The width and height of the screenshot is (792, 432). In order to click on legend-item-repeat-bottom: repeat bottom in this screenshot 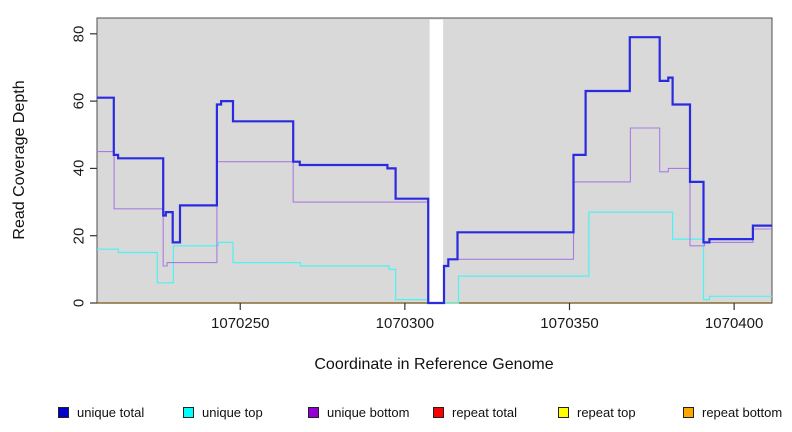, I will do `click(732, 412)`.